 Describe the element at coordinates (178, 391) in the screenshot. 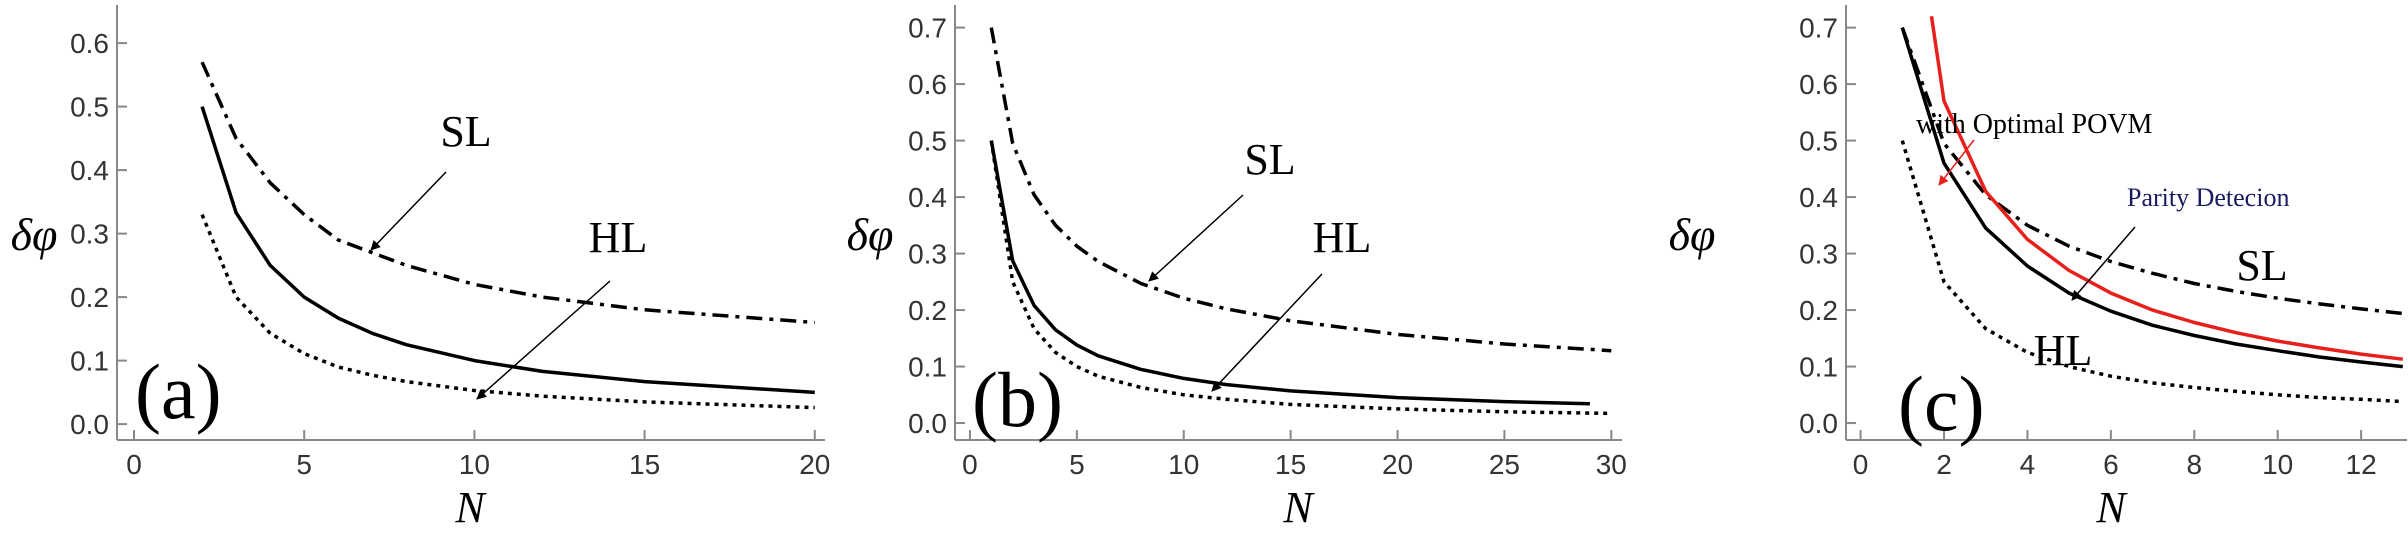

I see `panel-label: (a)` at that location.